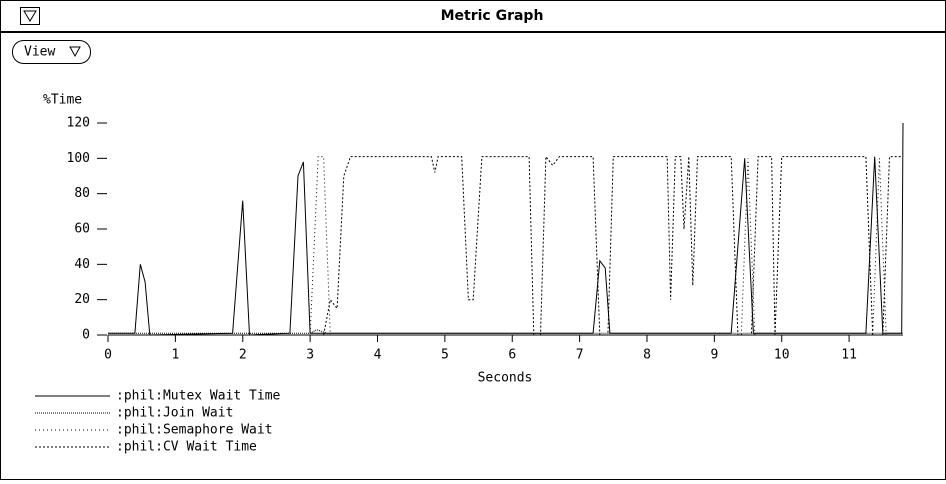 The image size is (946, 484). What do you see at coordinates (62, 100) in the screenshot?
I see `y-axis-label: %Time` at bounding box center [62, 100].